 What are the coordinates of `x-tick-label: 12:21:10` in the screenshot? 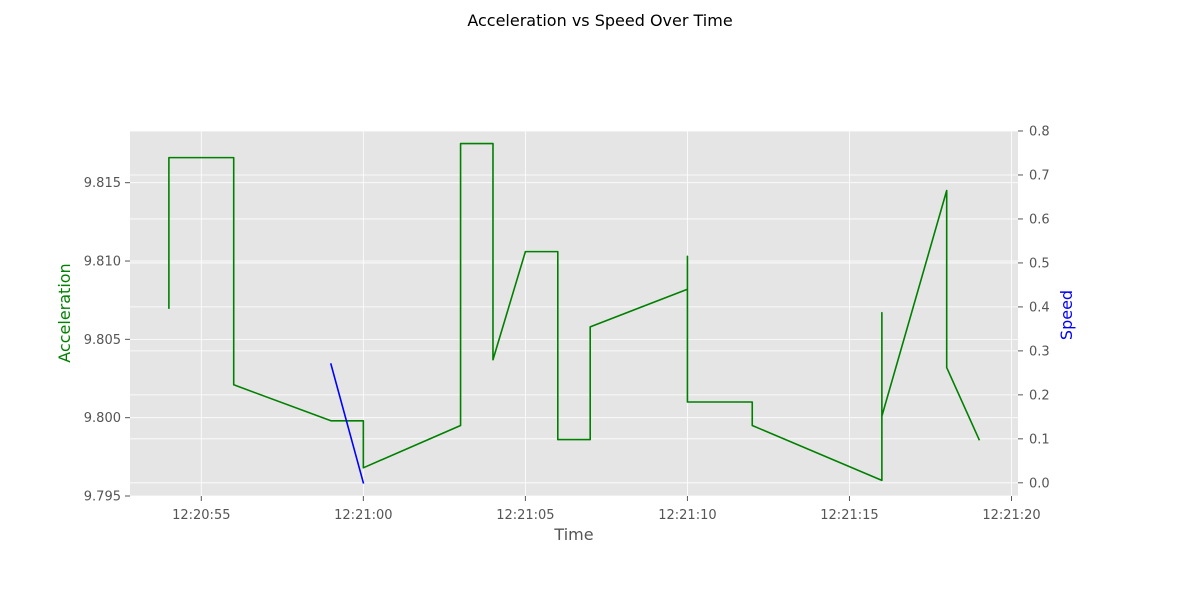 It's located at (687, 515).